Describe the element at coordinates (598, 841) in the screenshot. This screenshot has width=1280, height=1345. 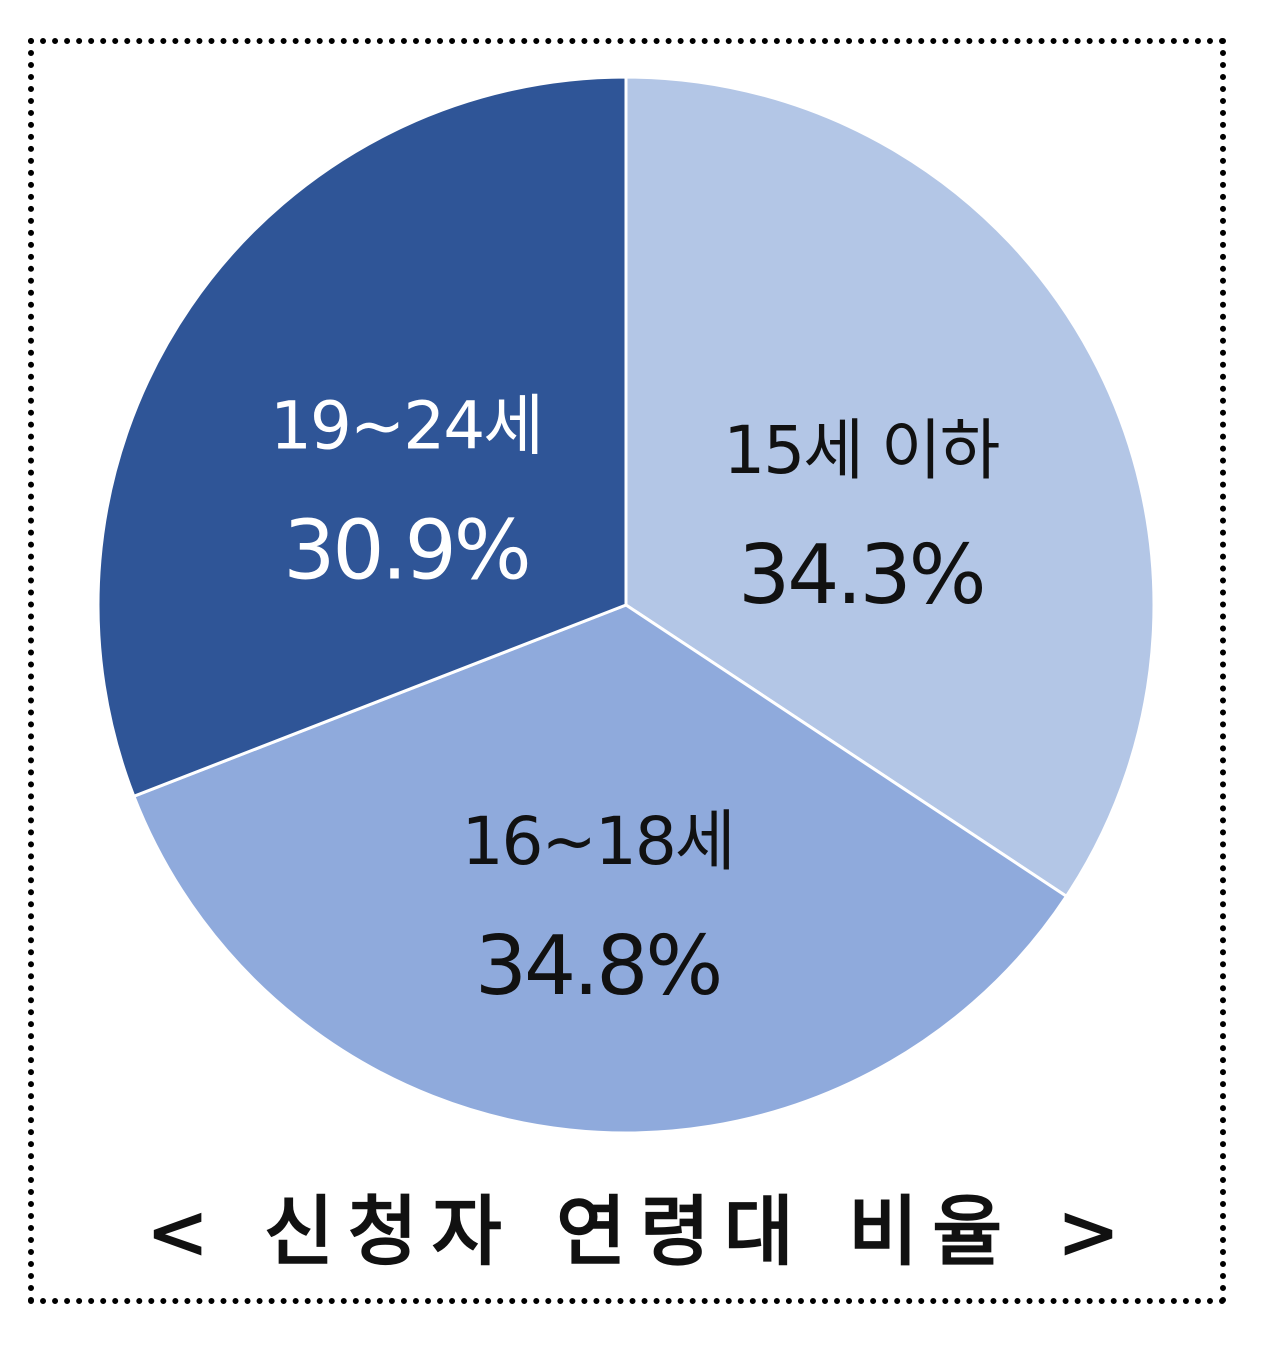
I see `slice-label-2: 16~18세` at that location.